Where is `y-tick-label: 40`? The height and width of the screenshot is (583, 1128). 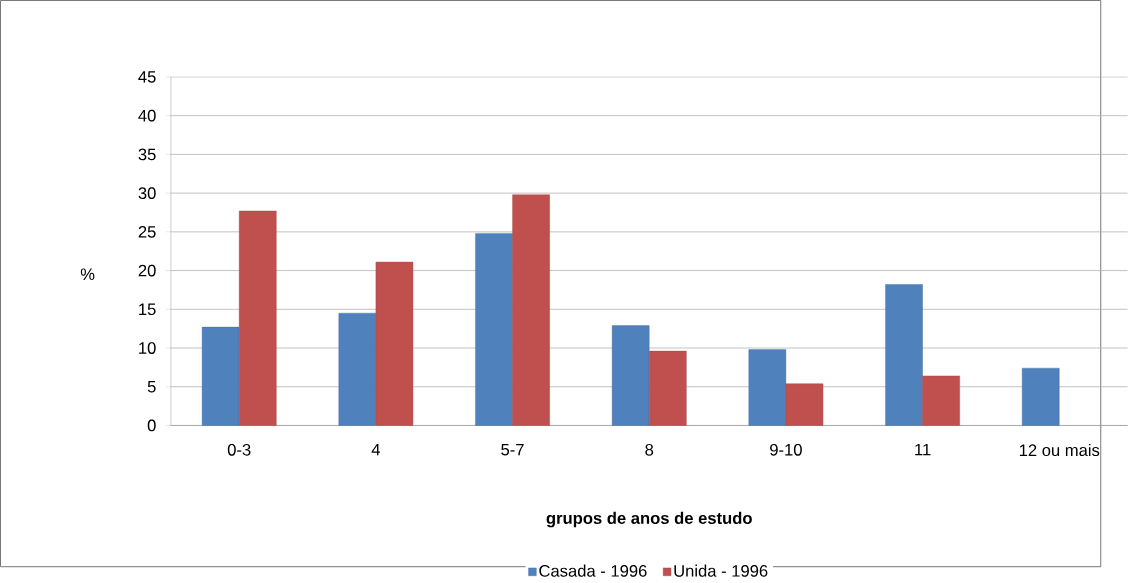 y-tick-label: 40 is located at coordinates (147, 115).